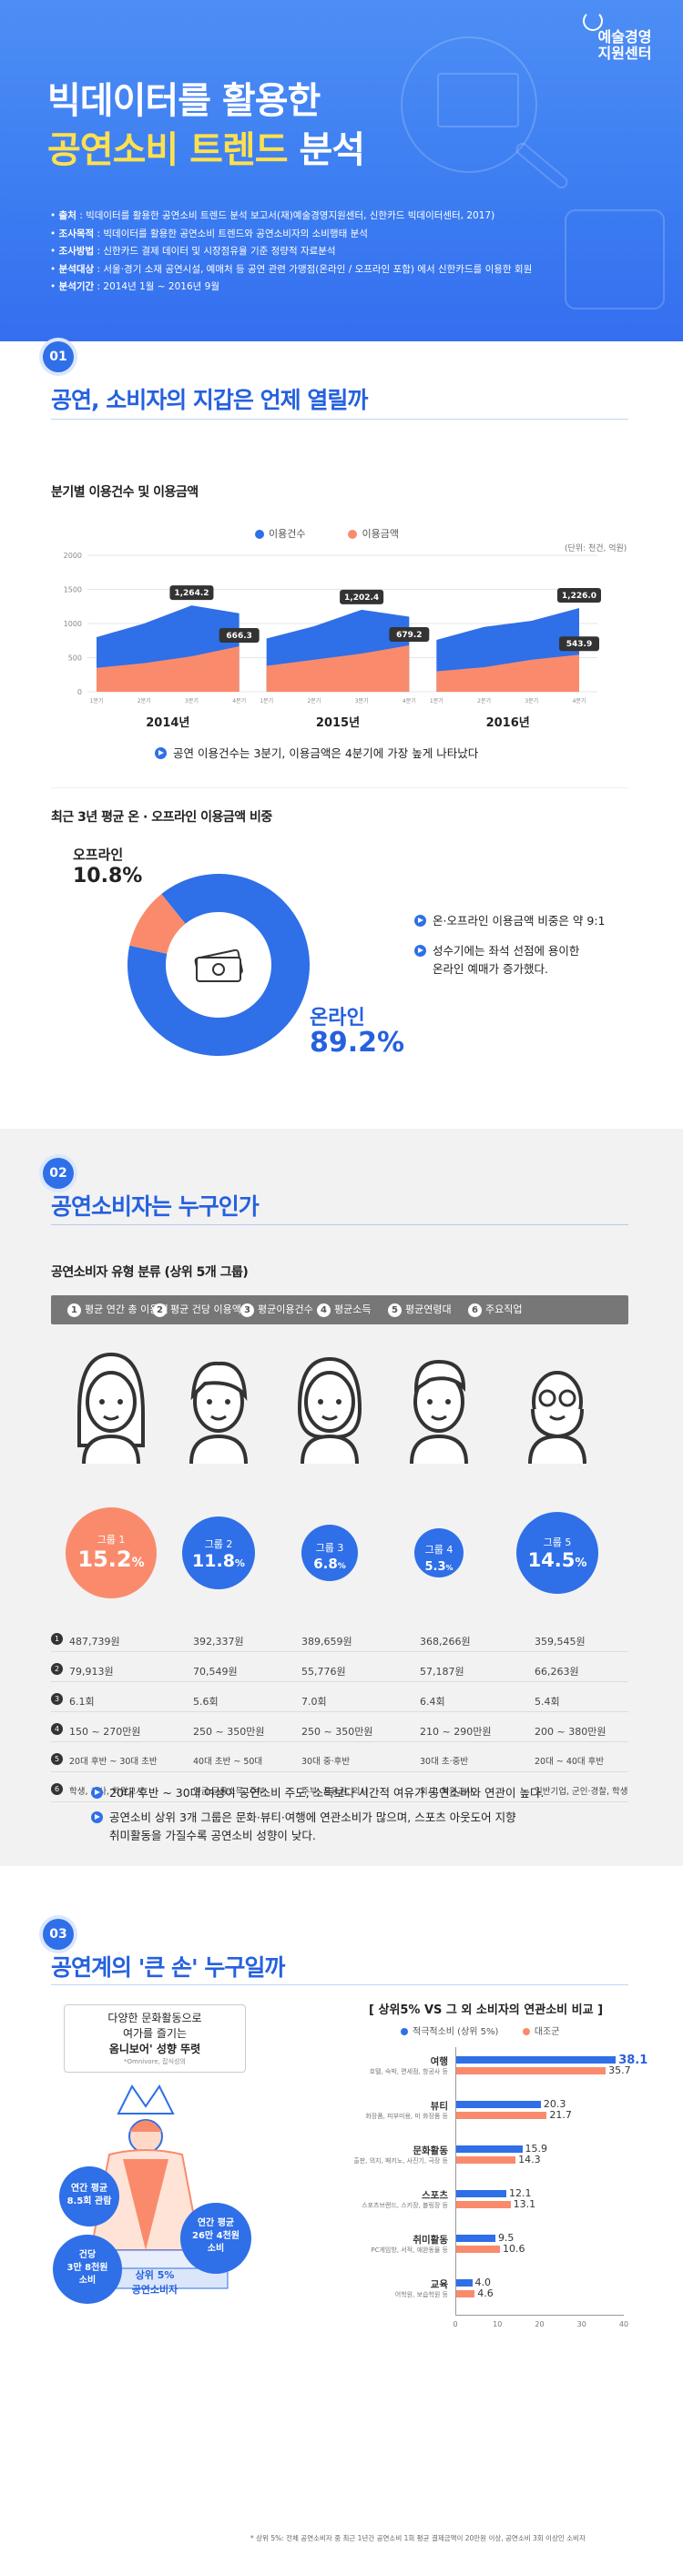 The image size is (683, 2576). I want to click on info-item: • 조사방법 : 신한카드 결제 데이터 및 시장점유율 기준 정량적 자료분석, so click(193, 251).